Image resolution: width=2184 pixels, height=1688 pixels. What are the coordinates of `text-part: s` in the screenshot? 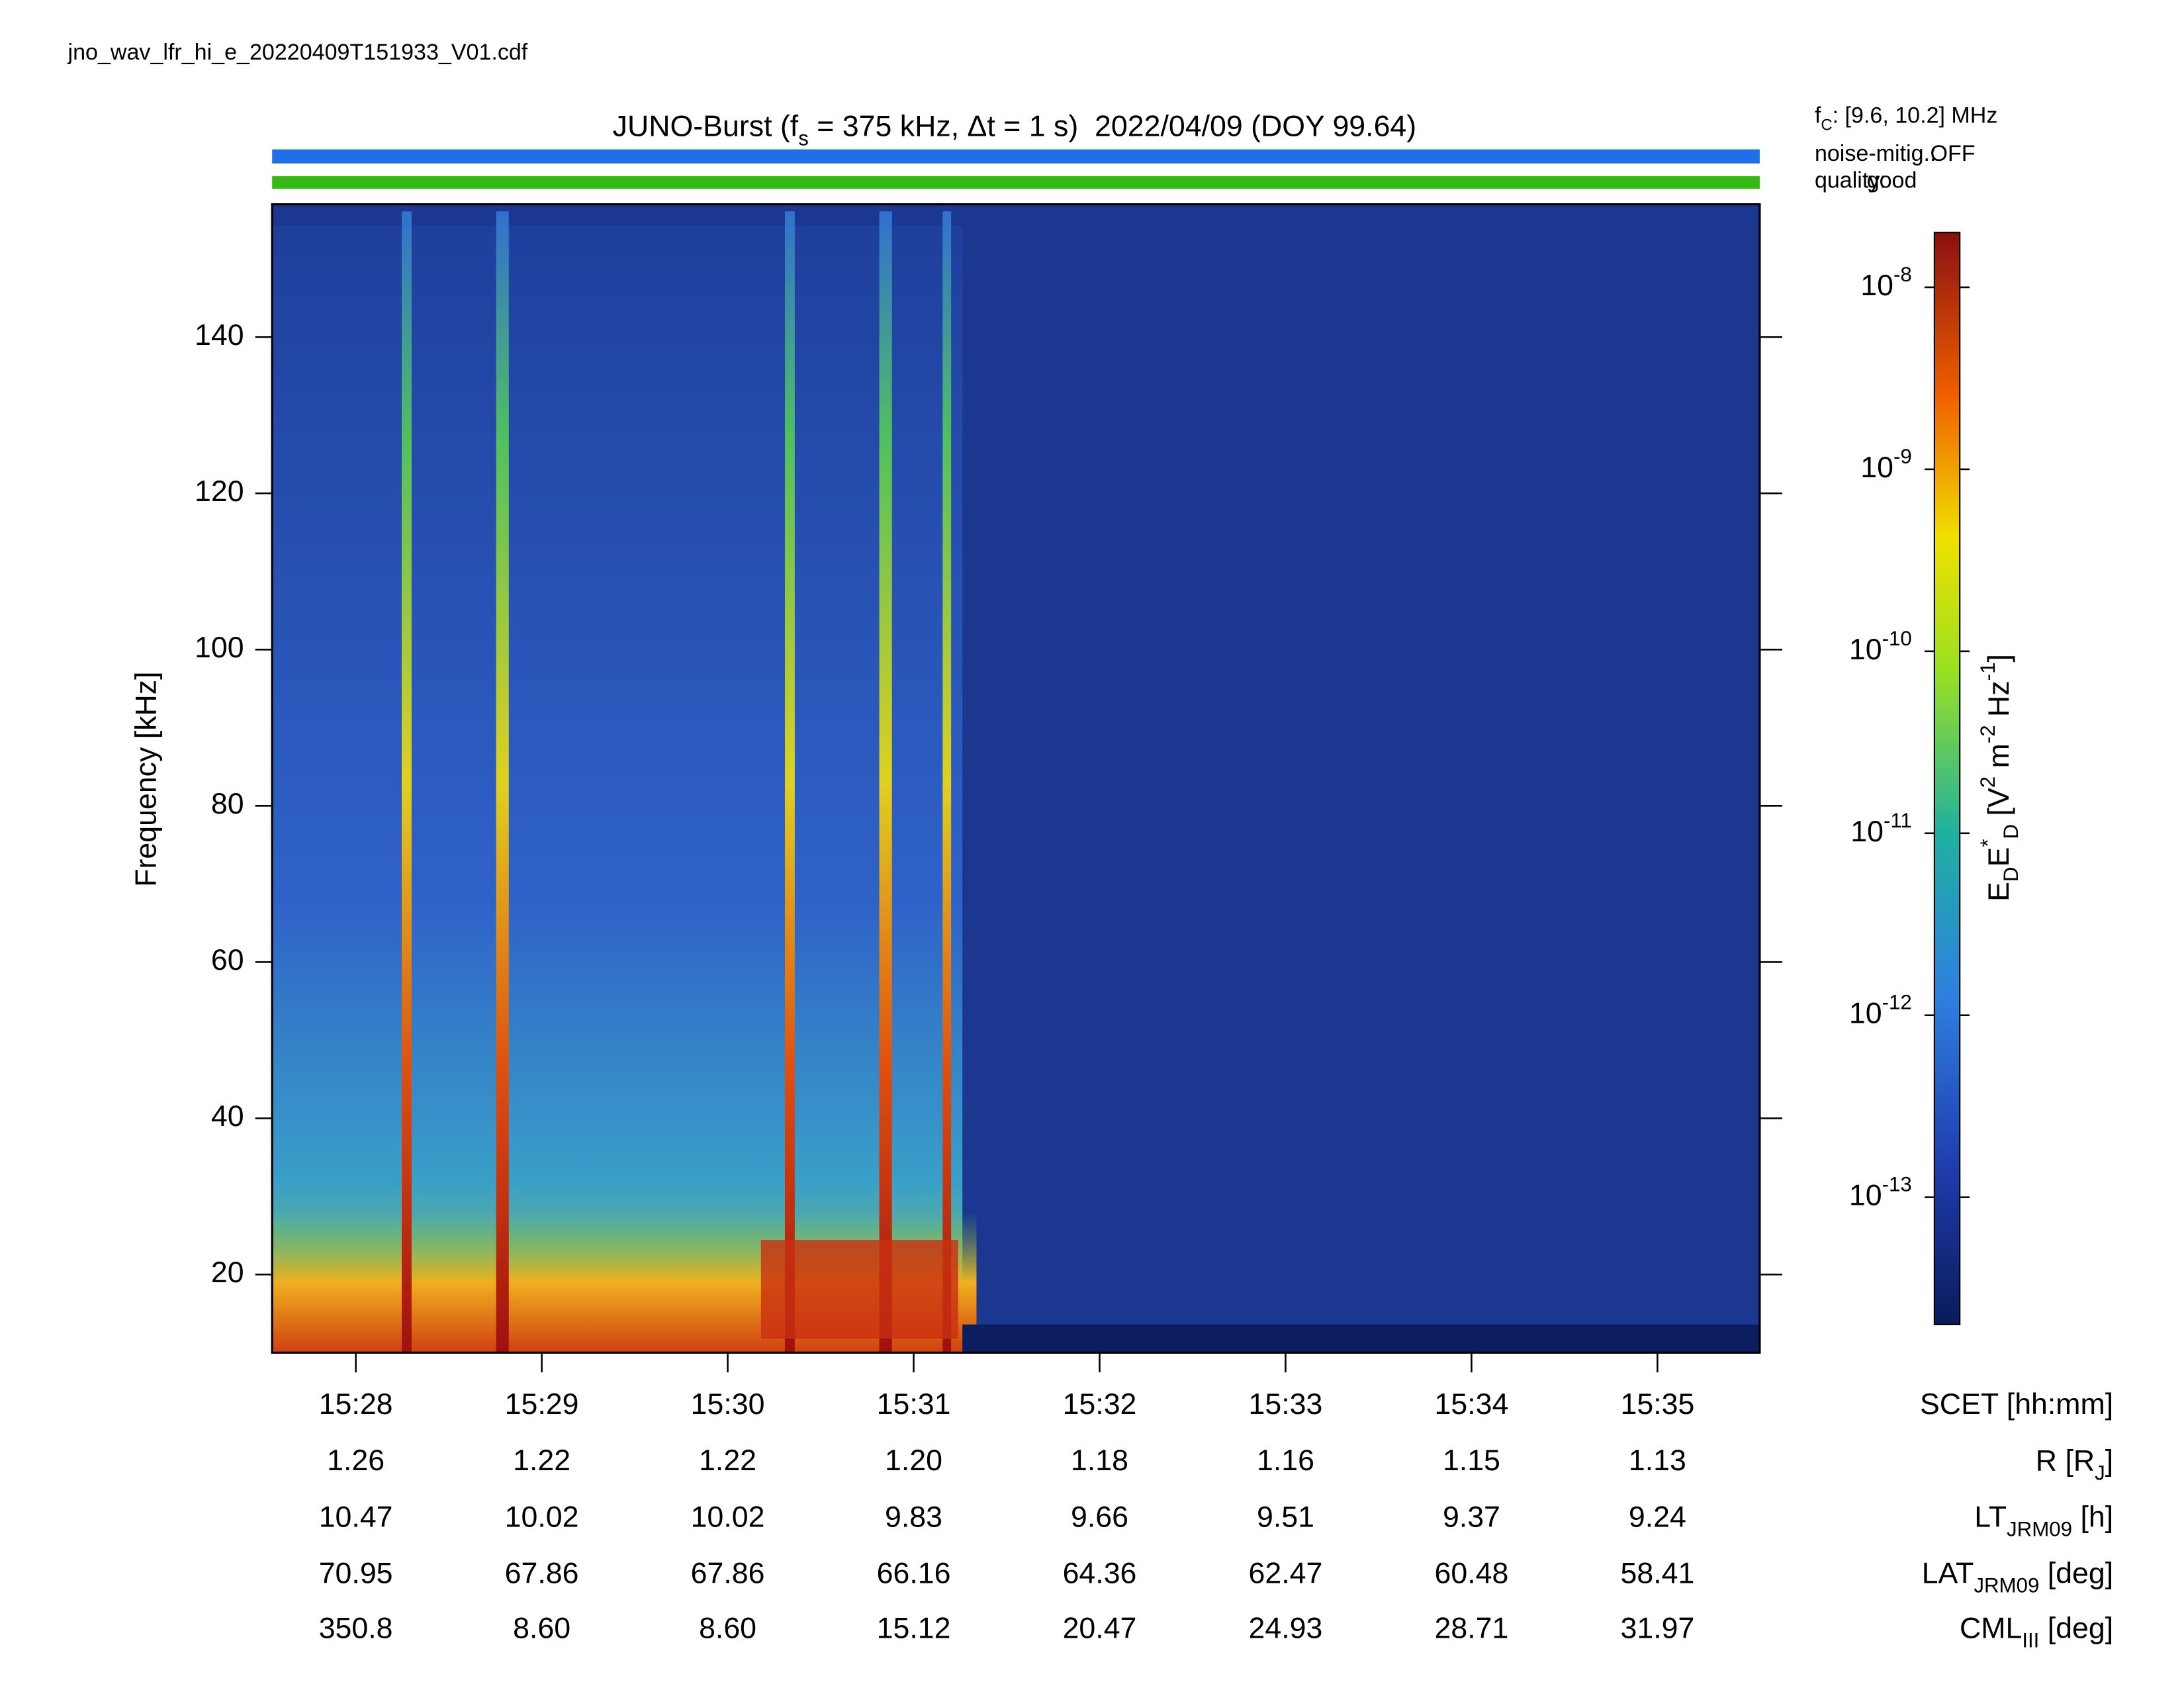 It's located at (803, 138).